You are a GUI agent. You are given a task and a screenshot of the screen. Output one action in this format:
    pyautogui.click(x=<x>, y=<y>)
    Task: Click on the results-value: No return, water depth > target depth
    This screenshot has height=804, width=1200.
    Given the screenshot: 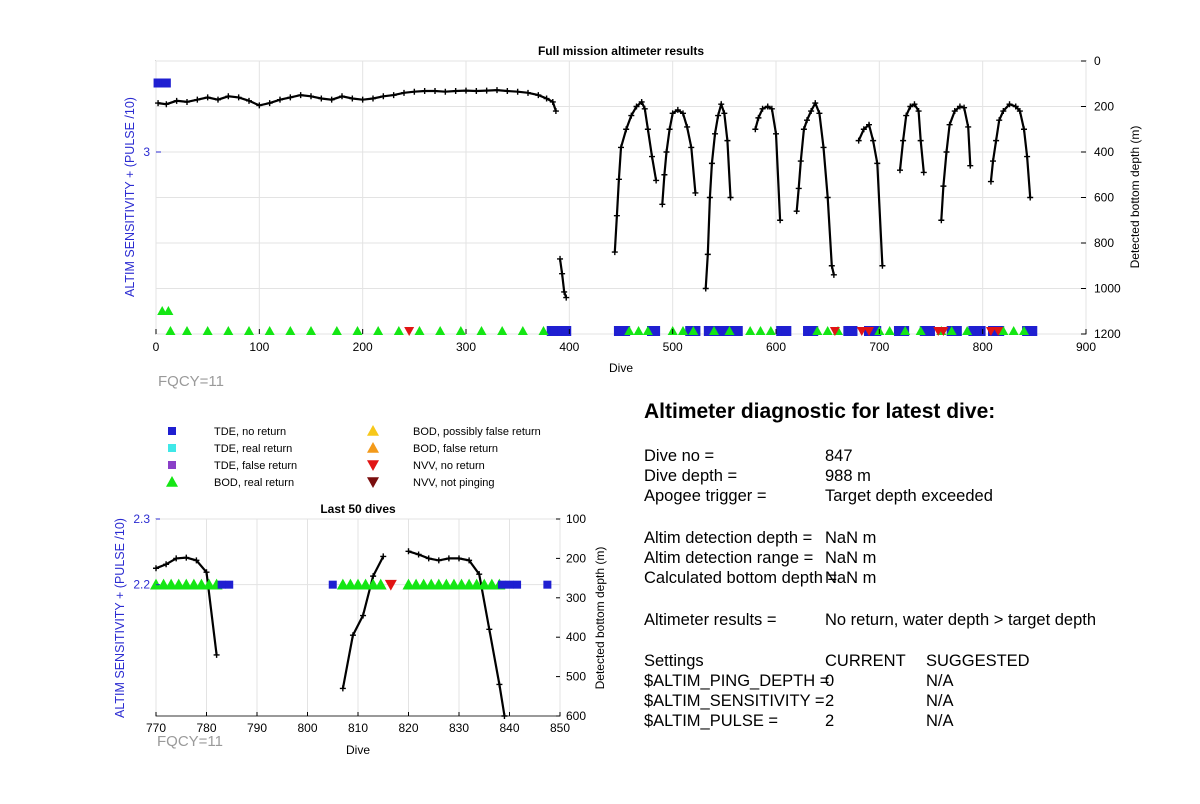 What is the action you would take?
    pyautogui.click(x=961, y=620)
    